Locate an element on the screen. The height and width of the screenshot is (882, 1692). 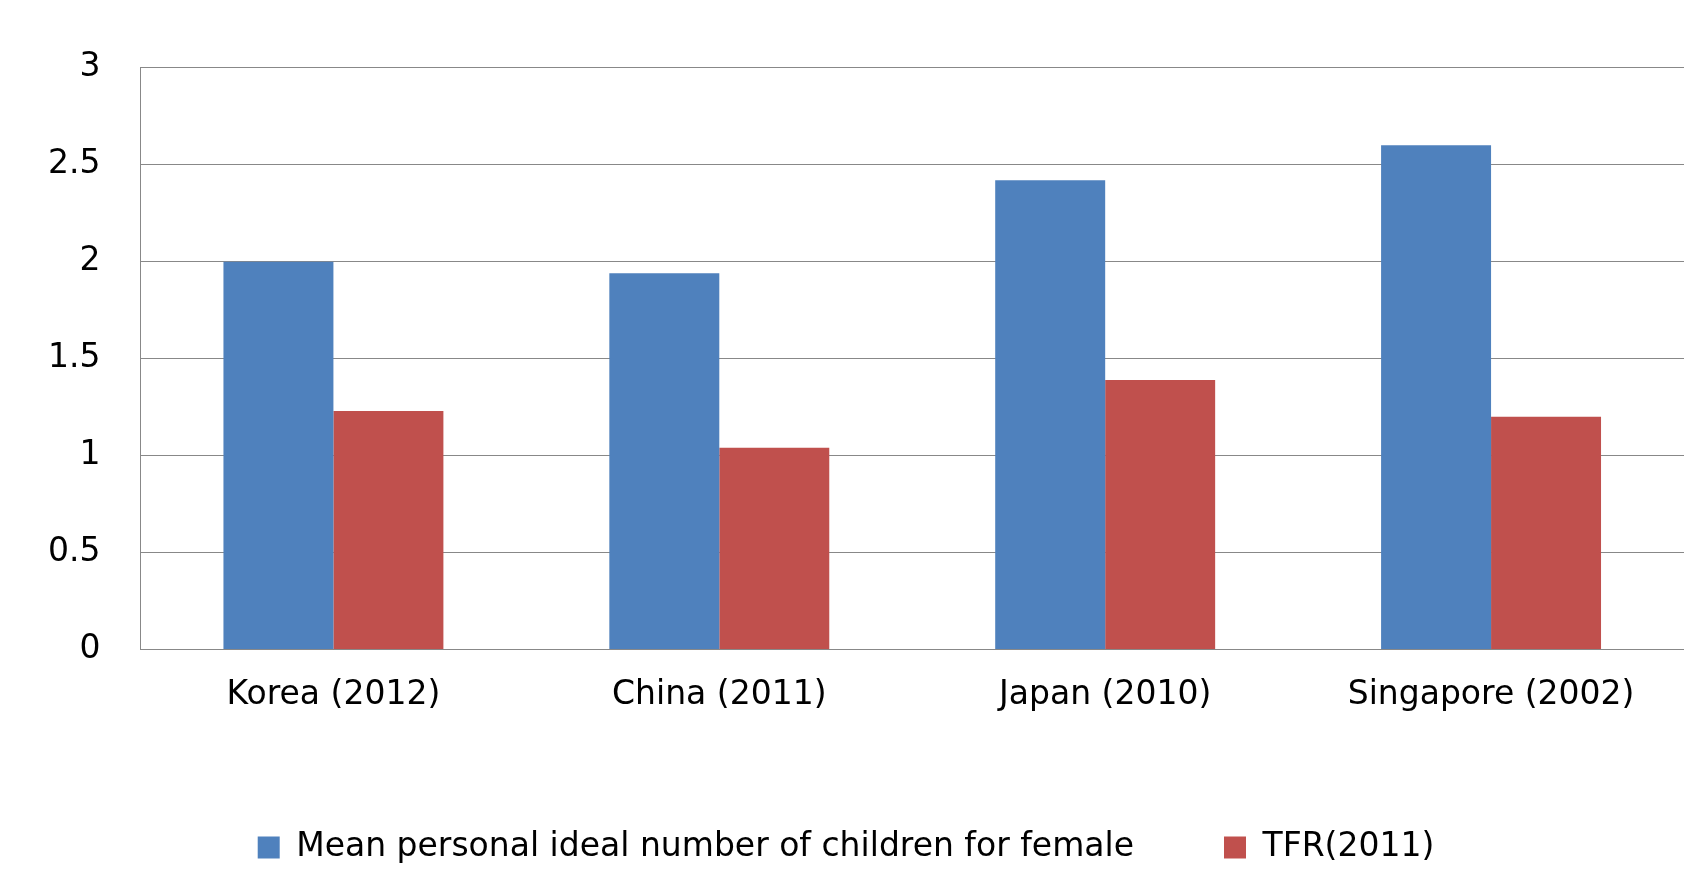
x-tick-label: China (2011) is located at coordinates (719, 692).